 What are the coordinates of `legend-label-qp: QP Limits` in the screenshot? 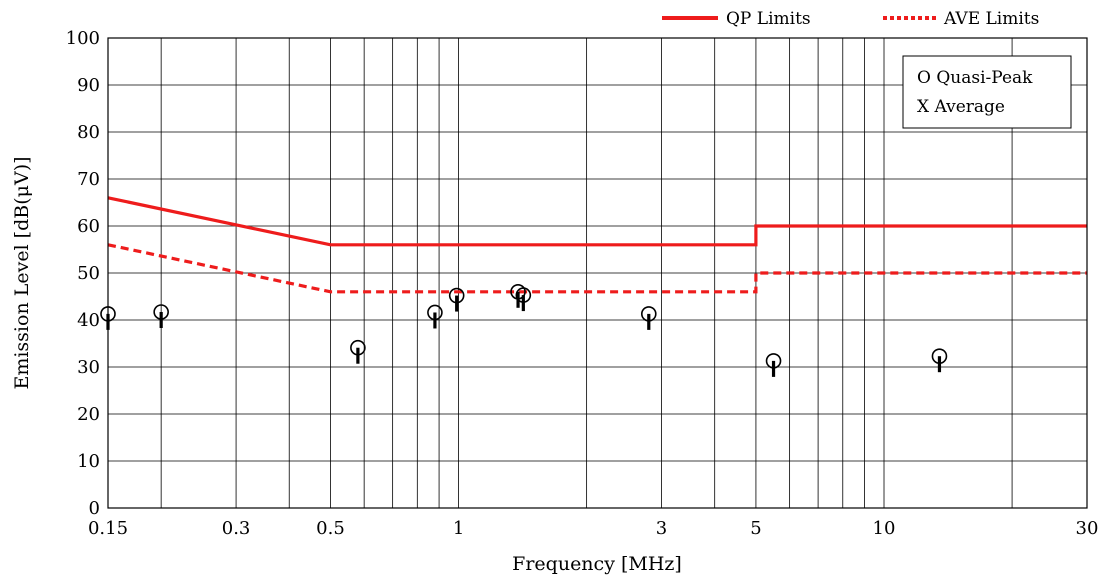 It's located at (768, 19).